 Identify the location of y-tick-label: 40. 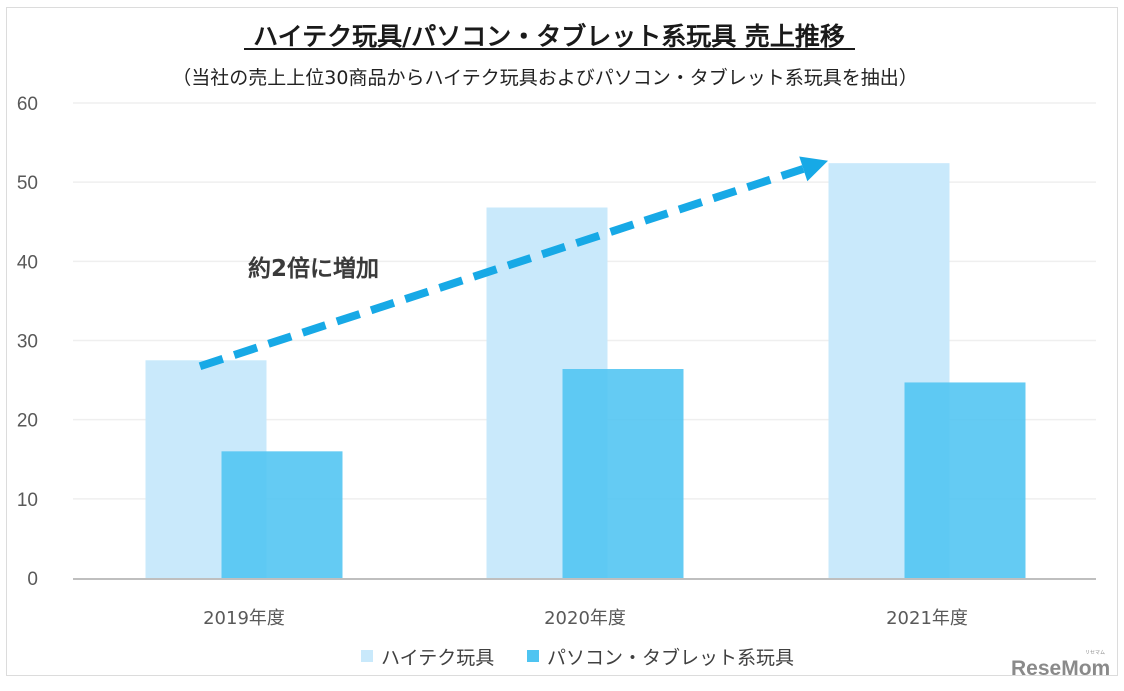
(27, 262).